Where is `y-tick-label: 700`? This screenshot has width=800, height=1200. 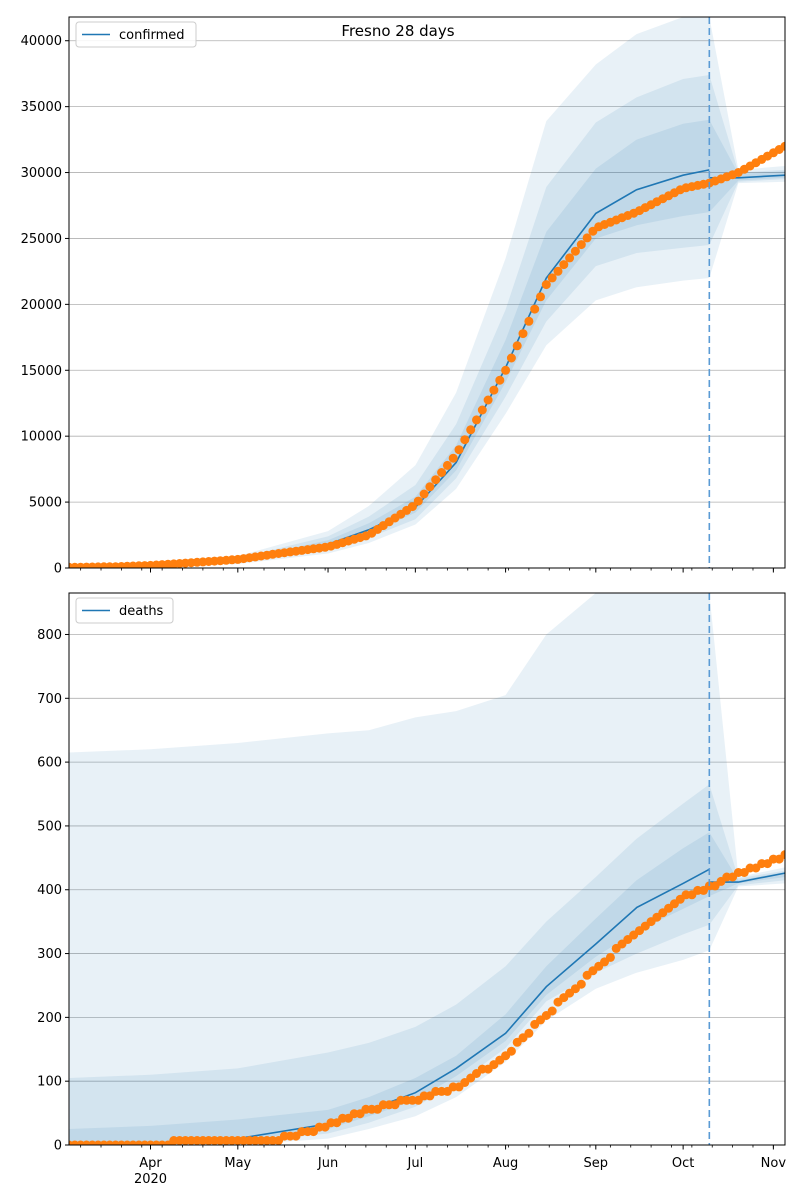
y-tick-label: 700 is located at coordinates (49, 699).